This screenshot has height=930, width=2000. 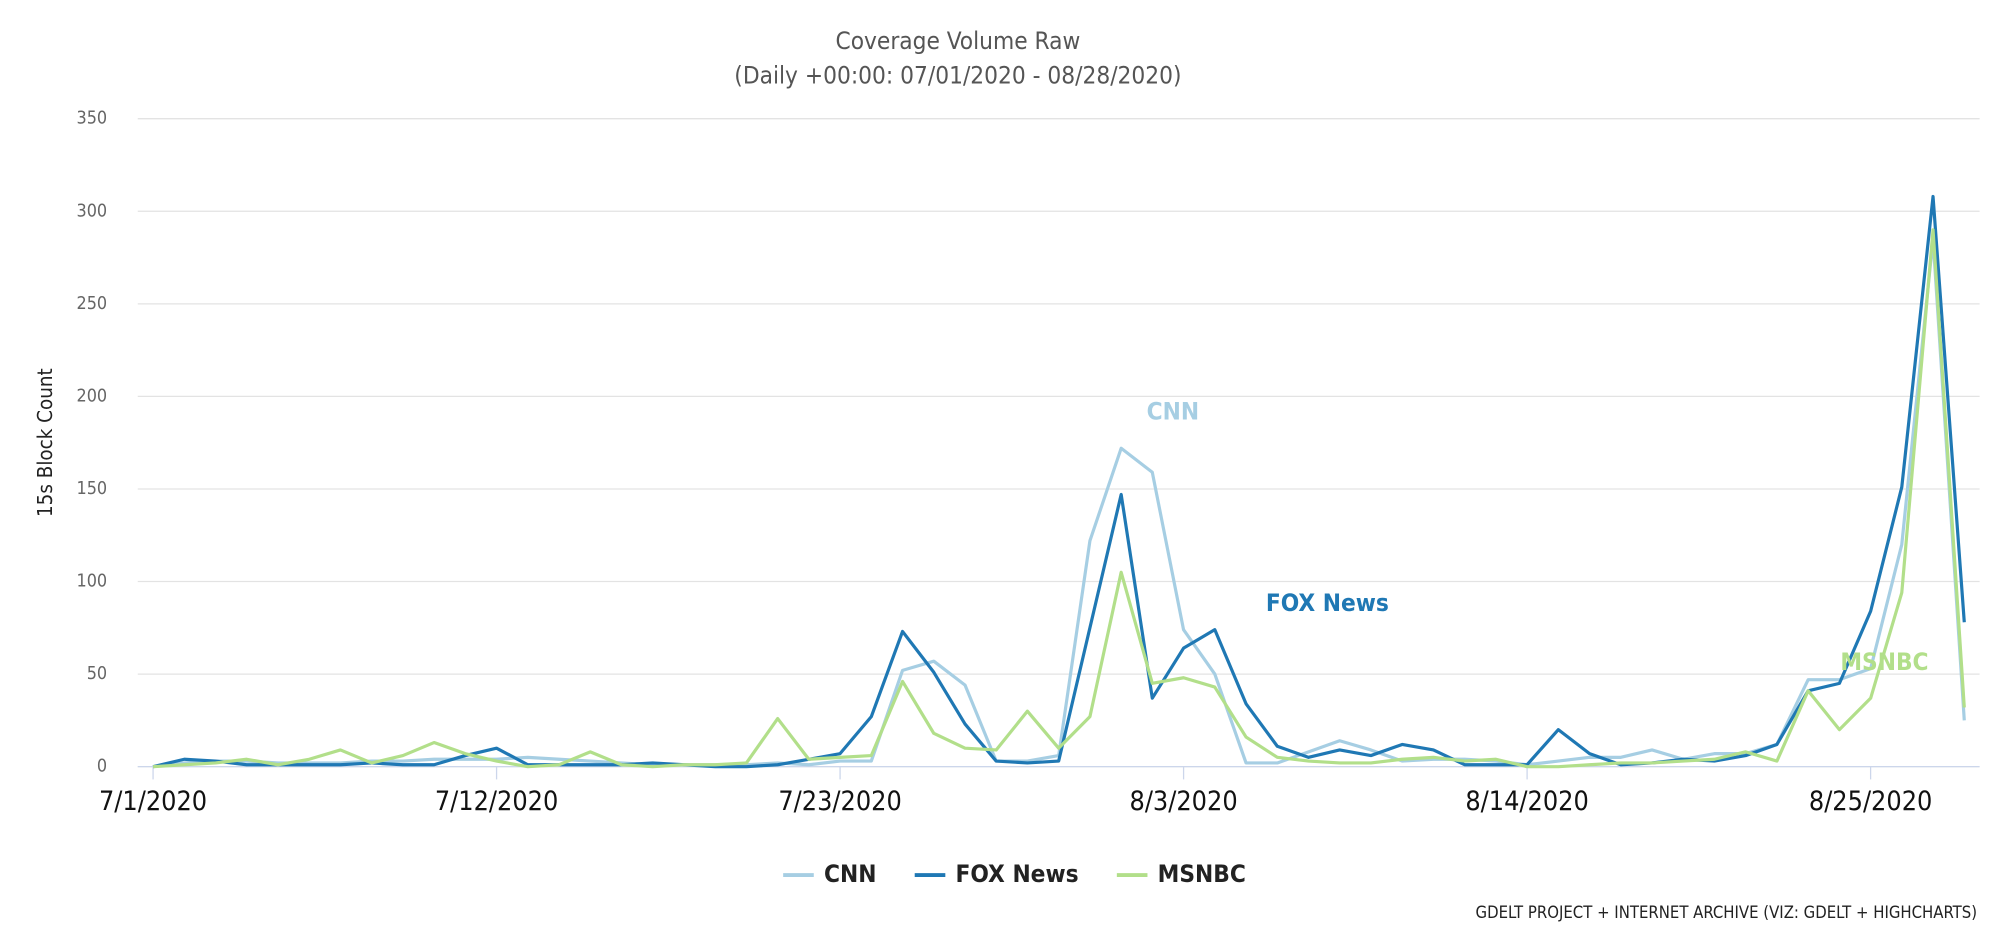 I want to click on x-tick-label: 7/1/2020, so click(x=153, y=801).